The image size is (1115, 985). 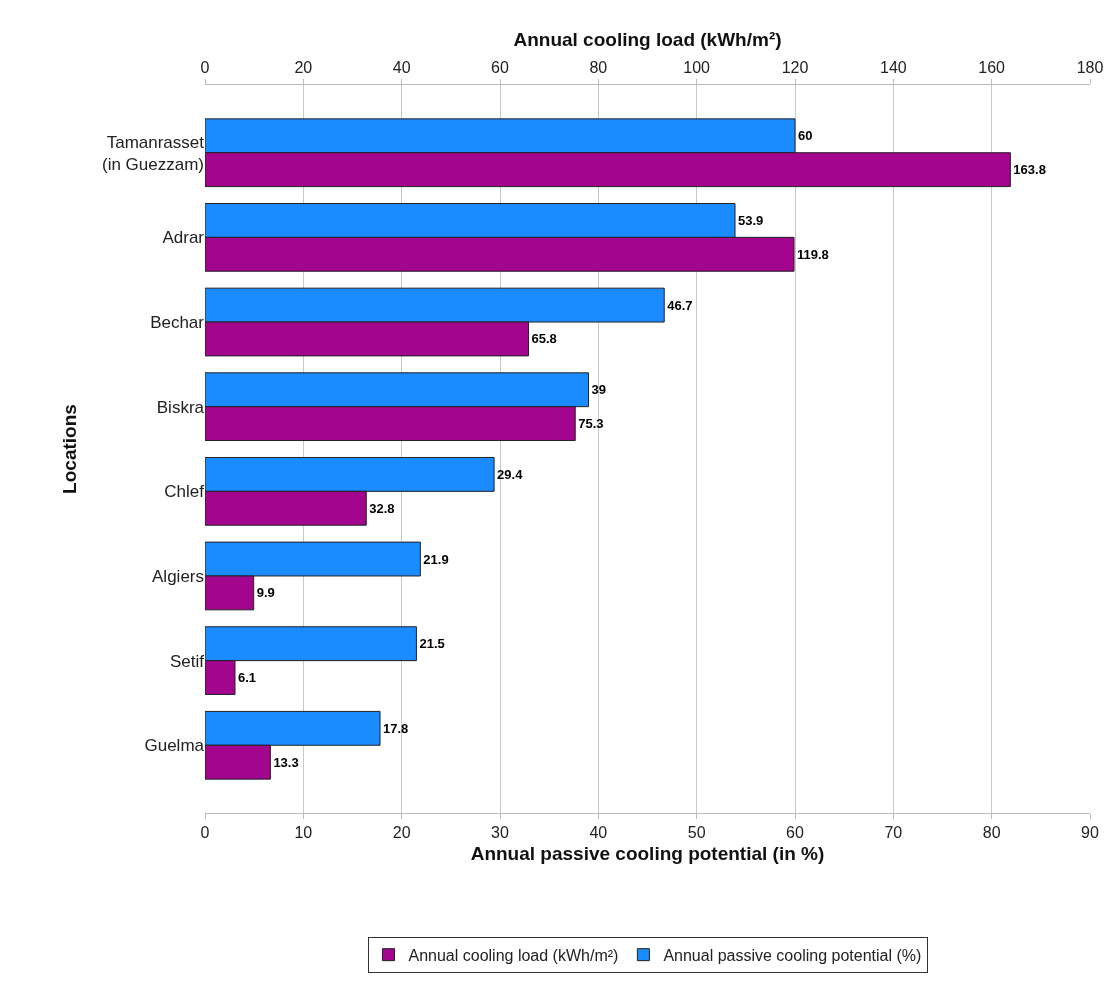 I want to click on x-tick-label: 0, so click(x=205, y=833).